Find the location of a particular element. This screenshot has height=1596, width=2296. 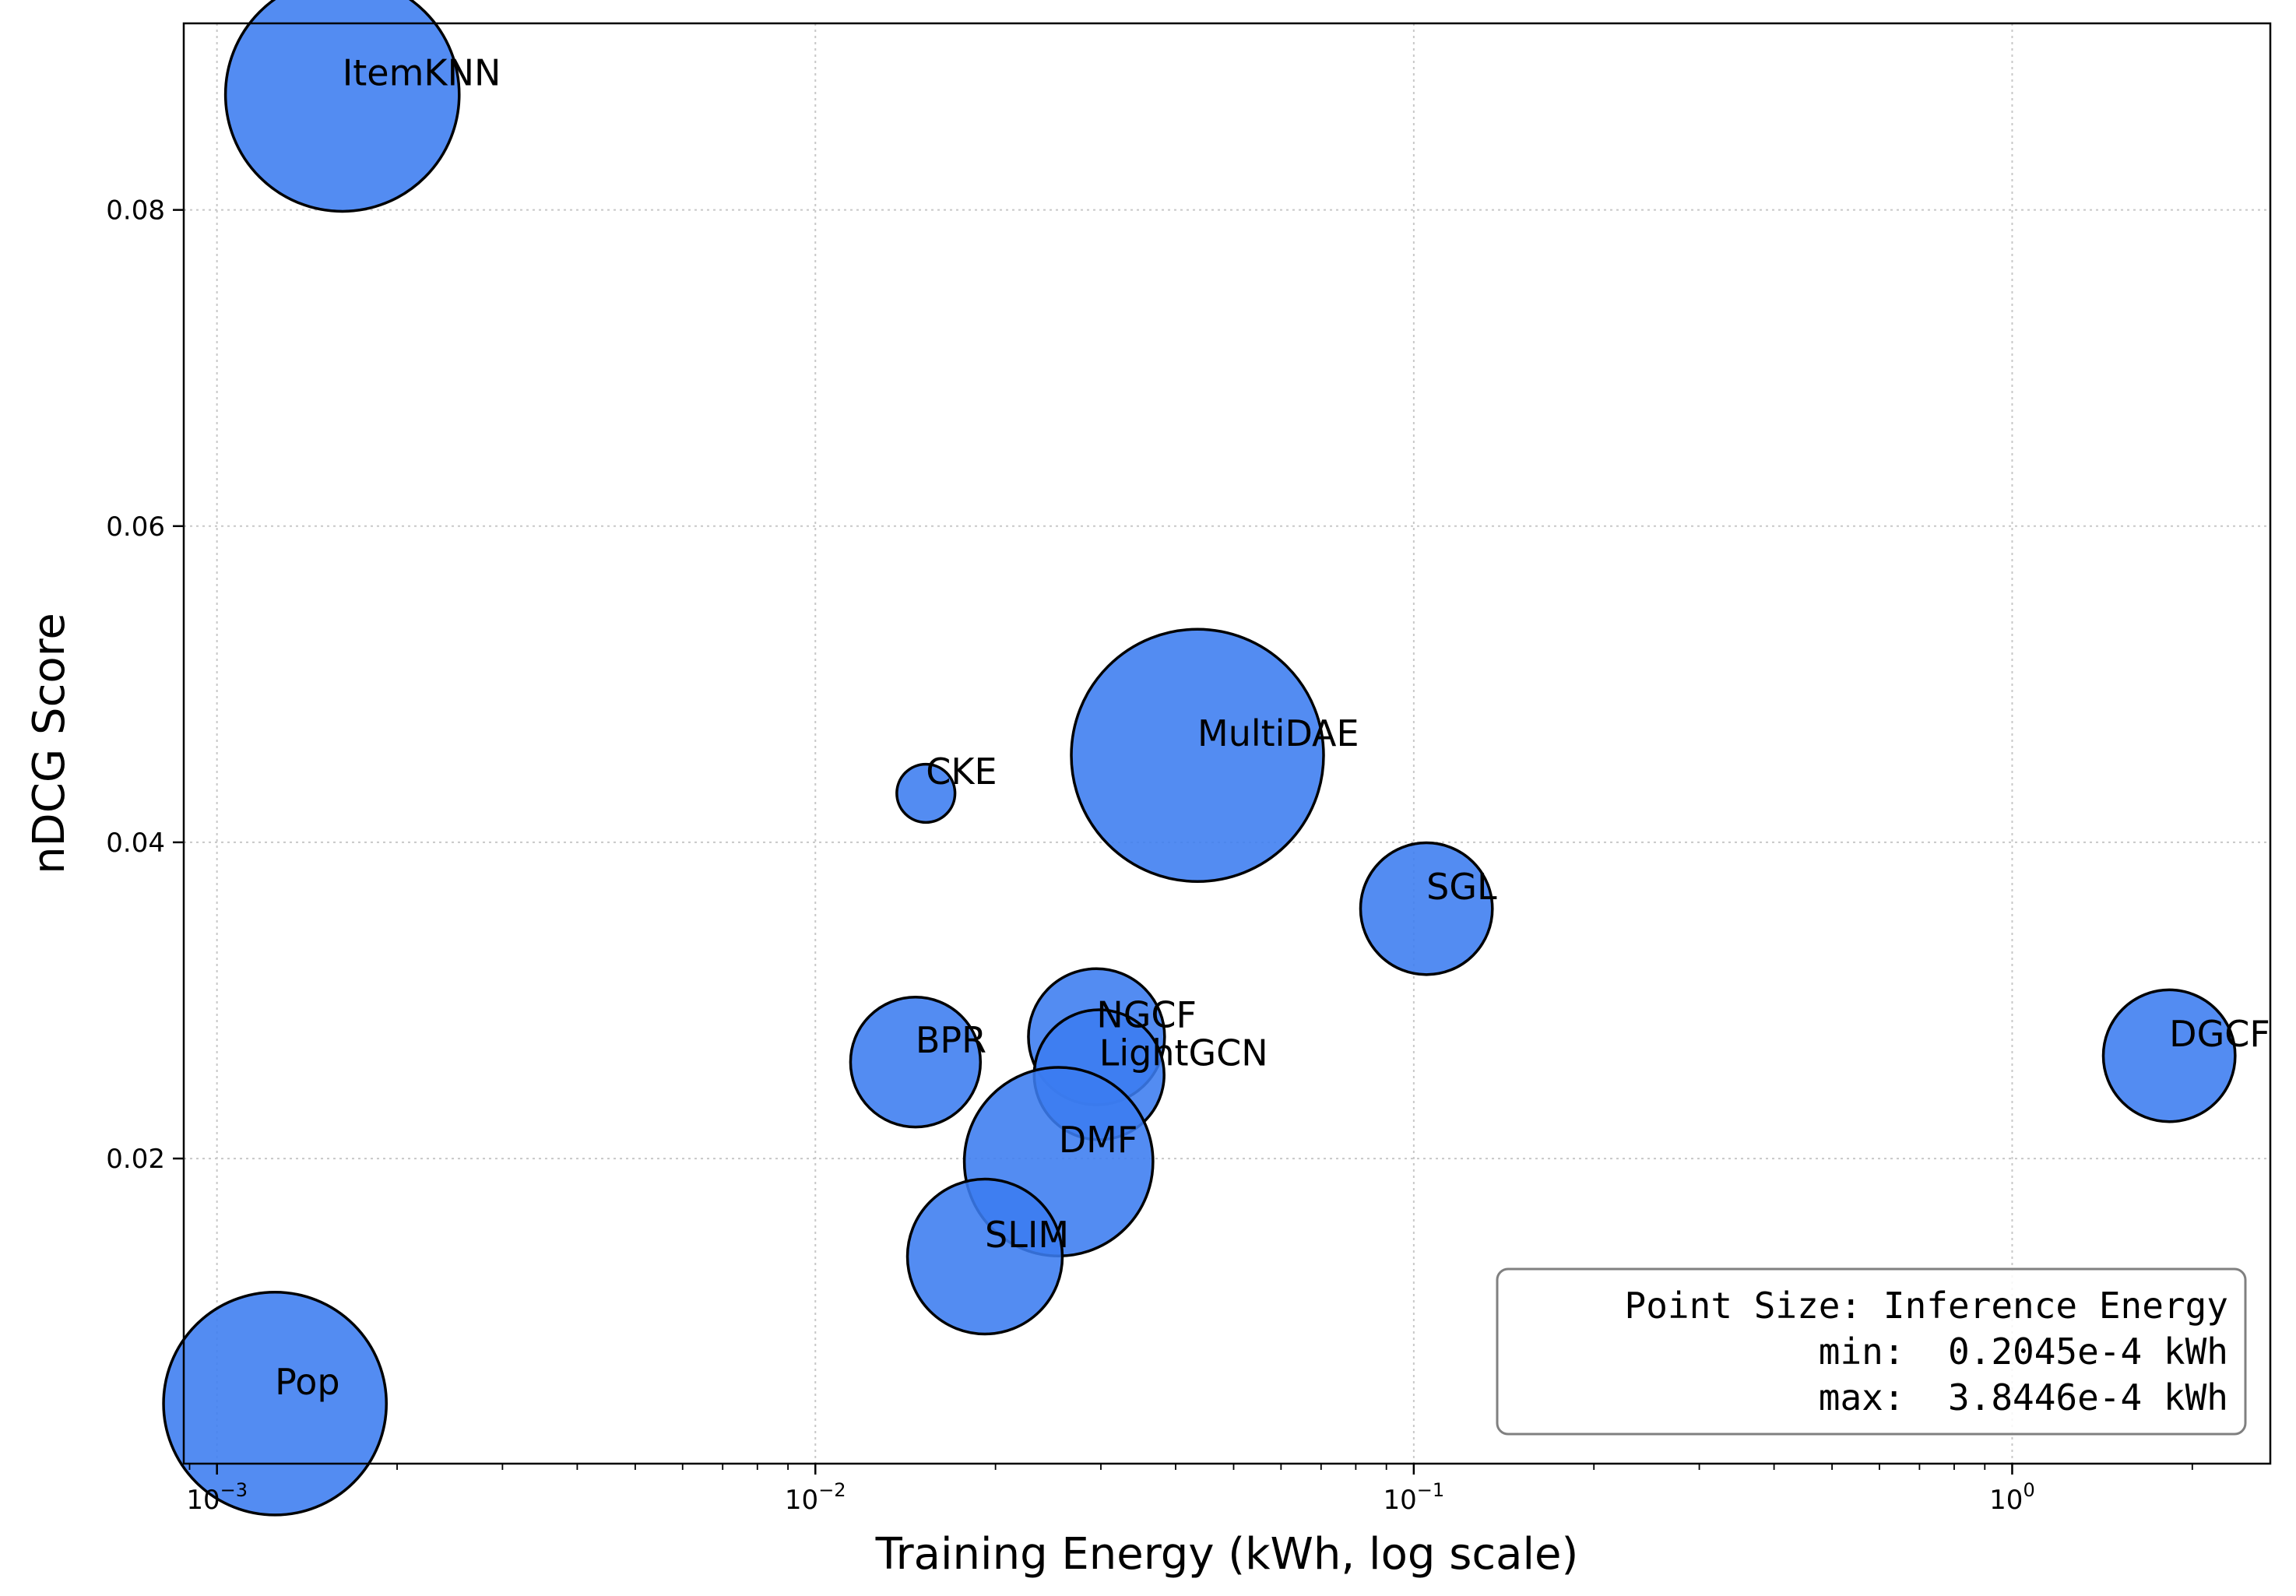

point-label-multidae: MultiDAE is located at coordinates (1278, 733).